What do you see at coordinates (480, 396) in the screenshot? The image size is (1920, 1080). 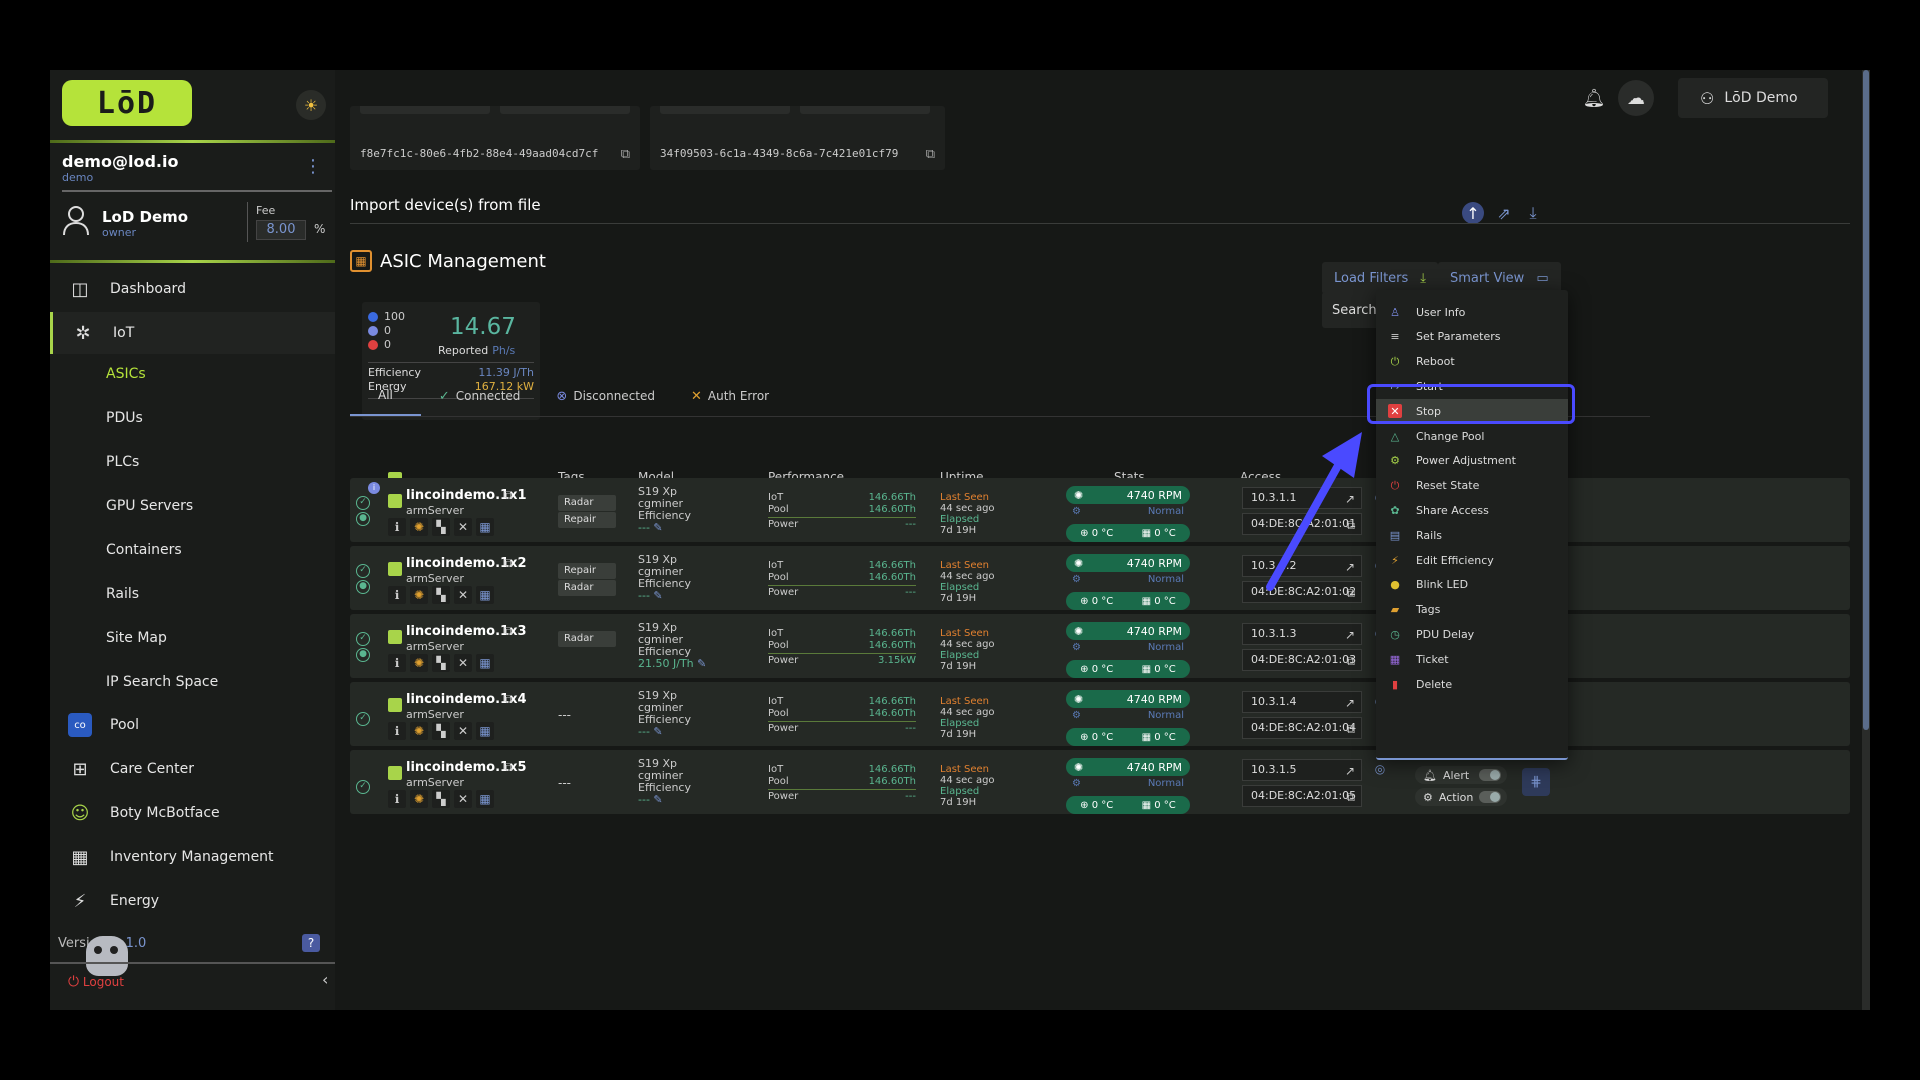 I see `tab-connected: ✓ Connected` at bounding box center [480, 396].